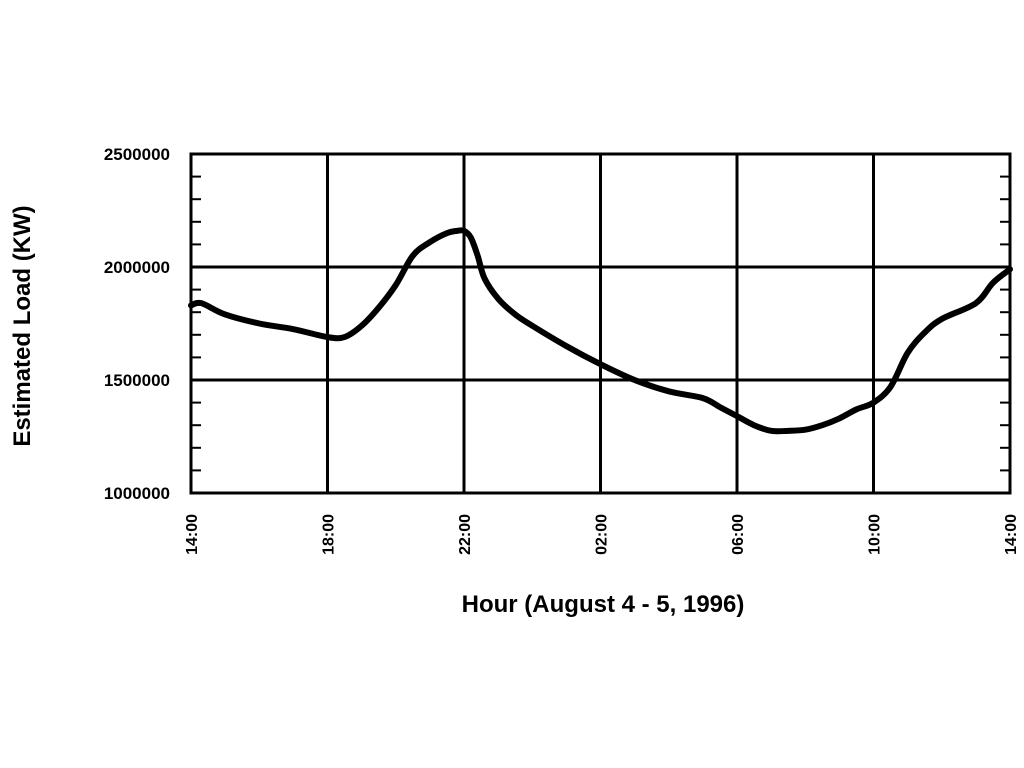  Describe the element at coordinates (603, 604) in the screenshot. I see `x-axis-label: Hour (August 4 - 5, 1996)` at that location.